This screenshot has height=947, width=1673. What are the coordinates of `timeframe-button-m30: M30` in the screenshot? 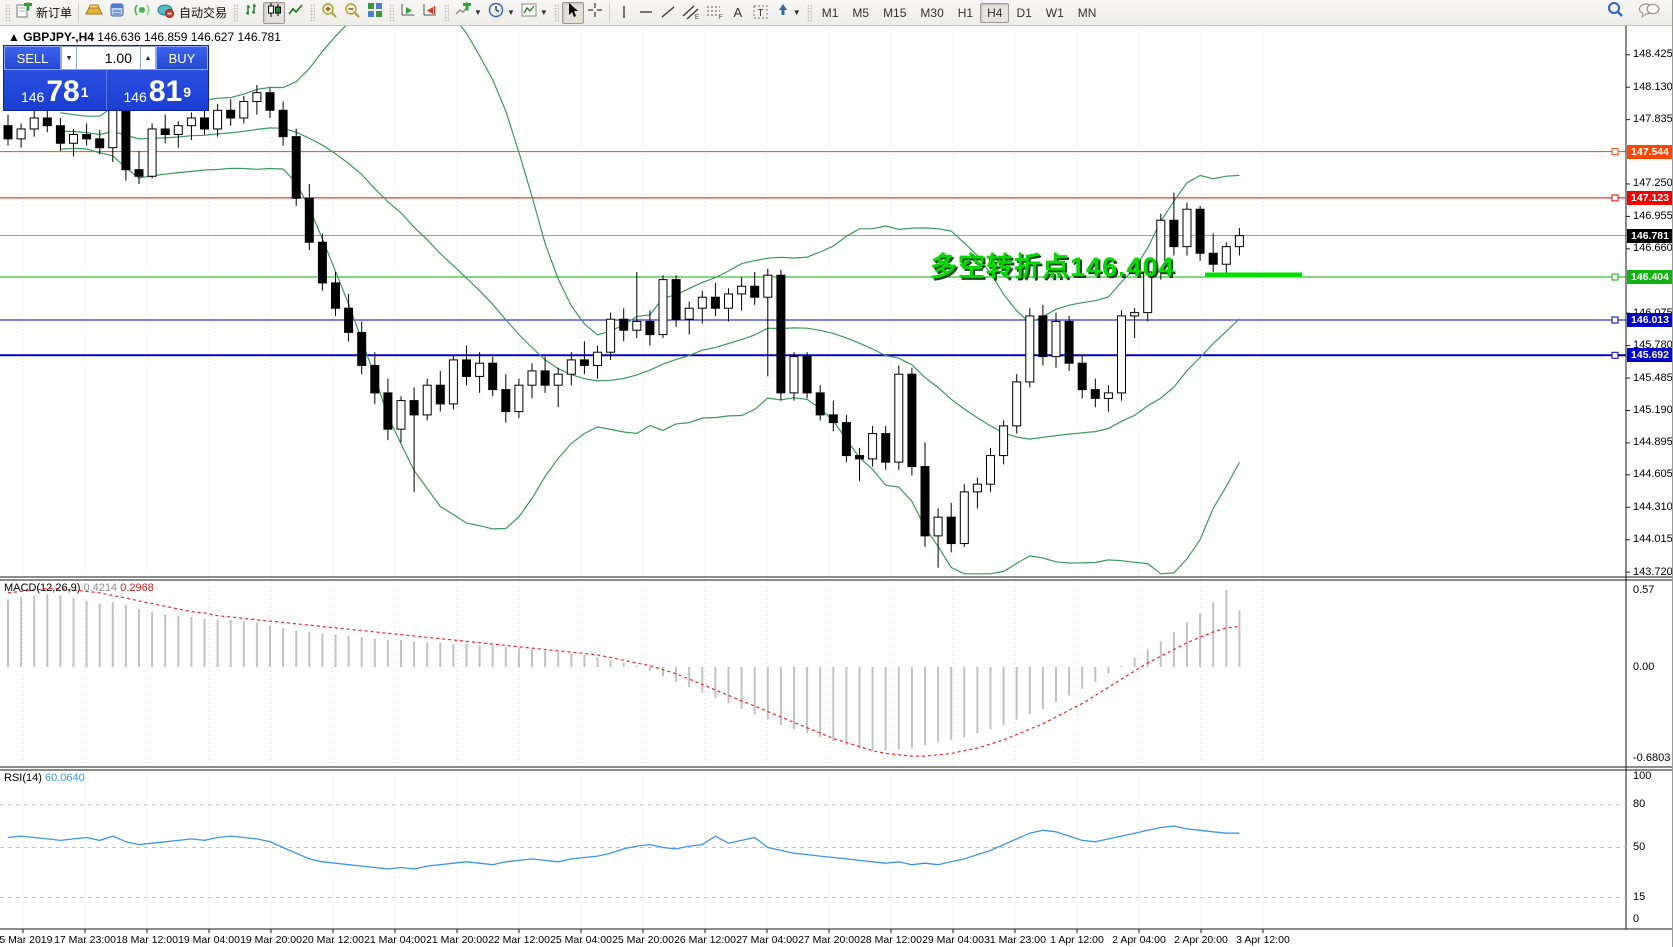 It's located at (932, 12).